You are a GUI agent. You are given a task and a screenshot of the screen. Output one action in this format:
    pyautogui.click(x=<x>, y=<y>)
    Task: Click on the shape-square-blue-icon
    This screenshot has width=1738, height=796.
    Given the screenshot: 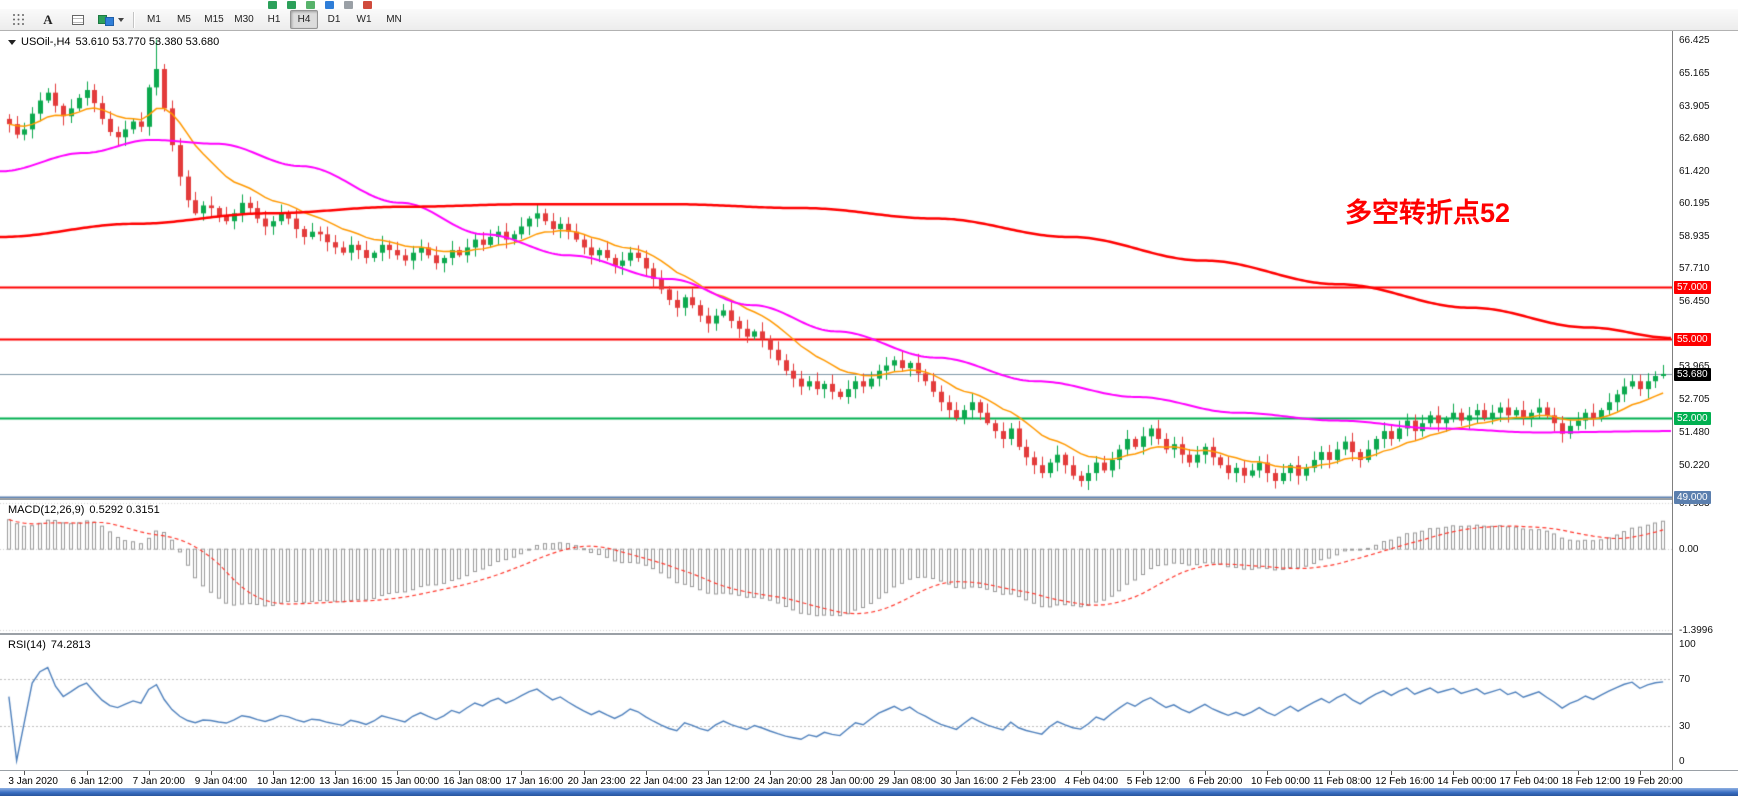 What is the action you would take?
    pyautogui.click(x=109, y=21)
    